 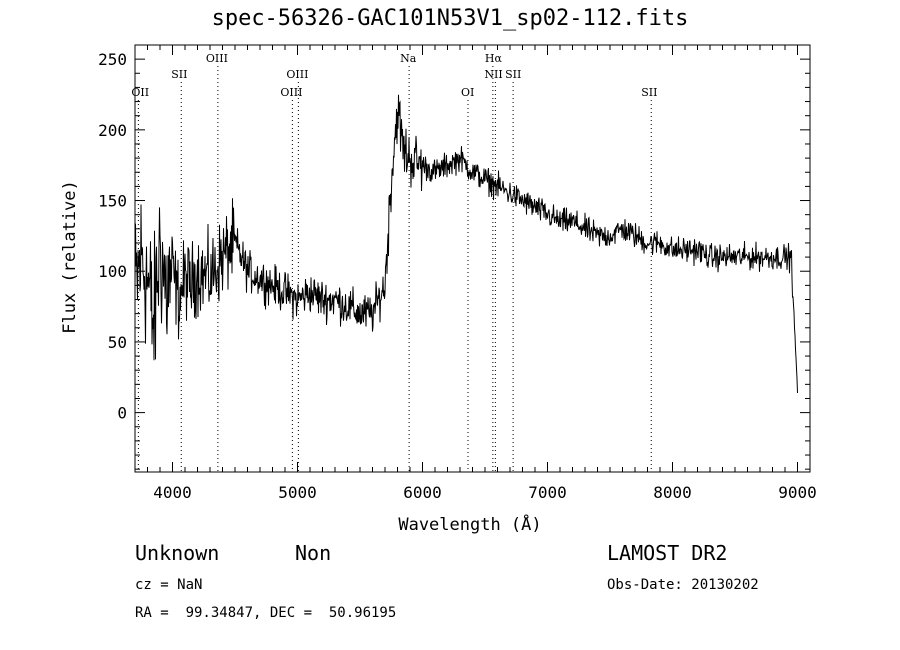 I want to click on y-tick-label: 150, so click(x=112, y=201).